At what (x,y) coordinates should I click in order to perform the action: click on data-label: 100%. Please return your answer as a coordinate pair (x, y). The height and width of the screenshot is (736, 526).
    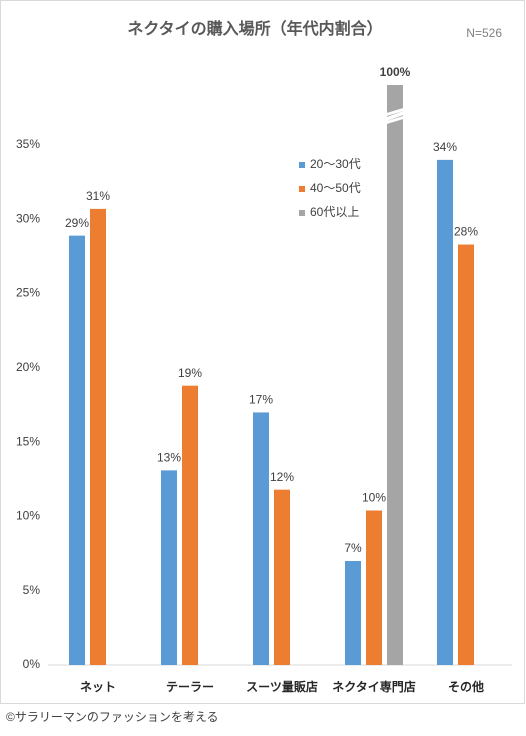
    Looking at the image, I should click on (395, 72).